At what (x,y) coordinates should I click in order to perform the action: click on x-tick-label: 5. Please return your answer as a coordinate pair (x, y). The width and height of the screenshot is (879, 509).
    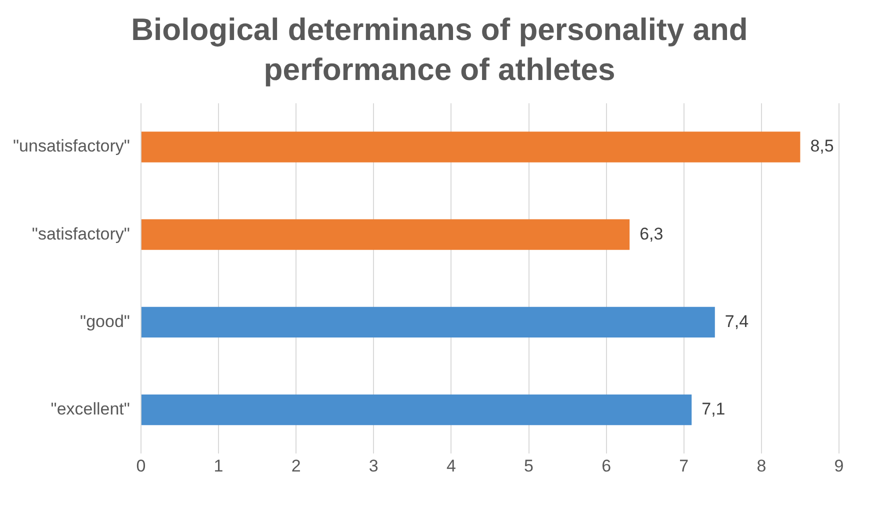
    Looking at the image, I should click on (529, 466).